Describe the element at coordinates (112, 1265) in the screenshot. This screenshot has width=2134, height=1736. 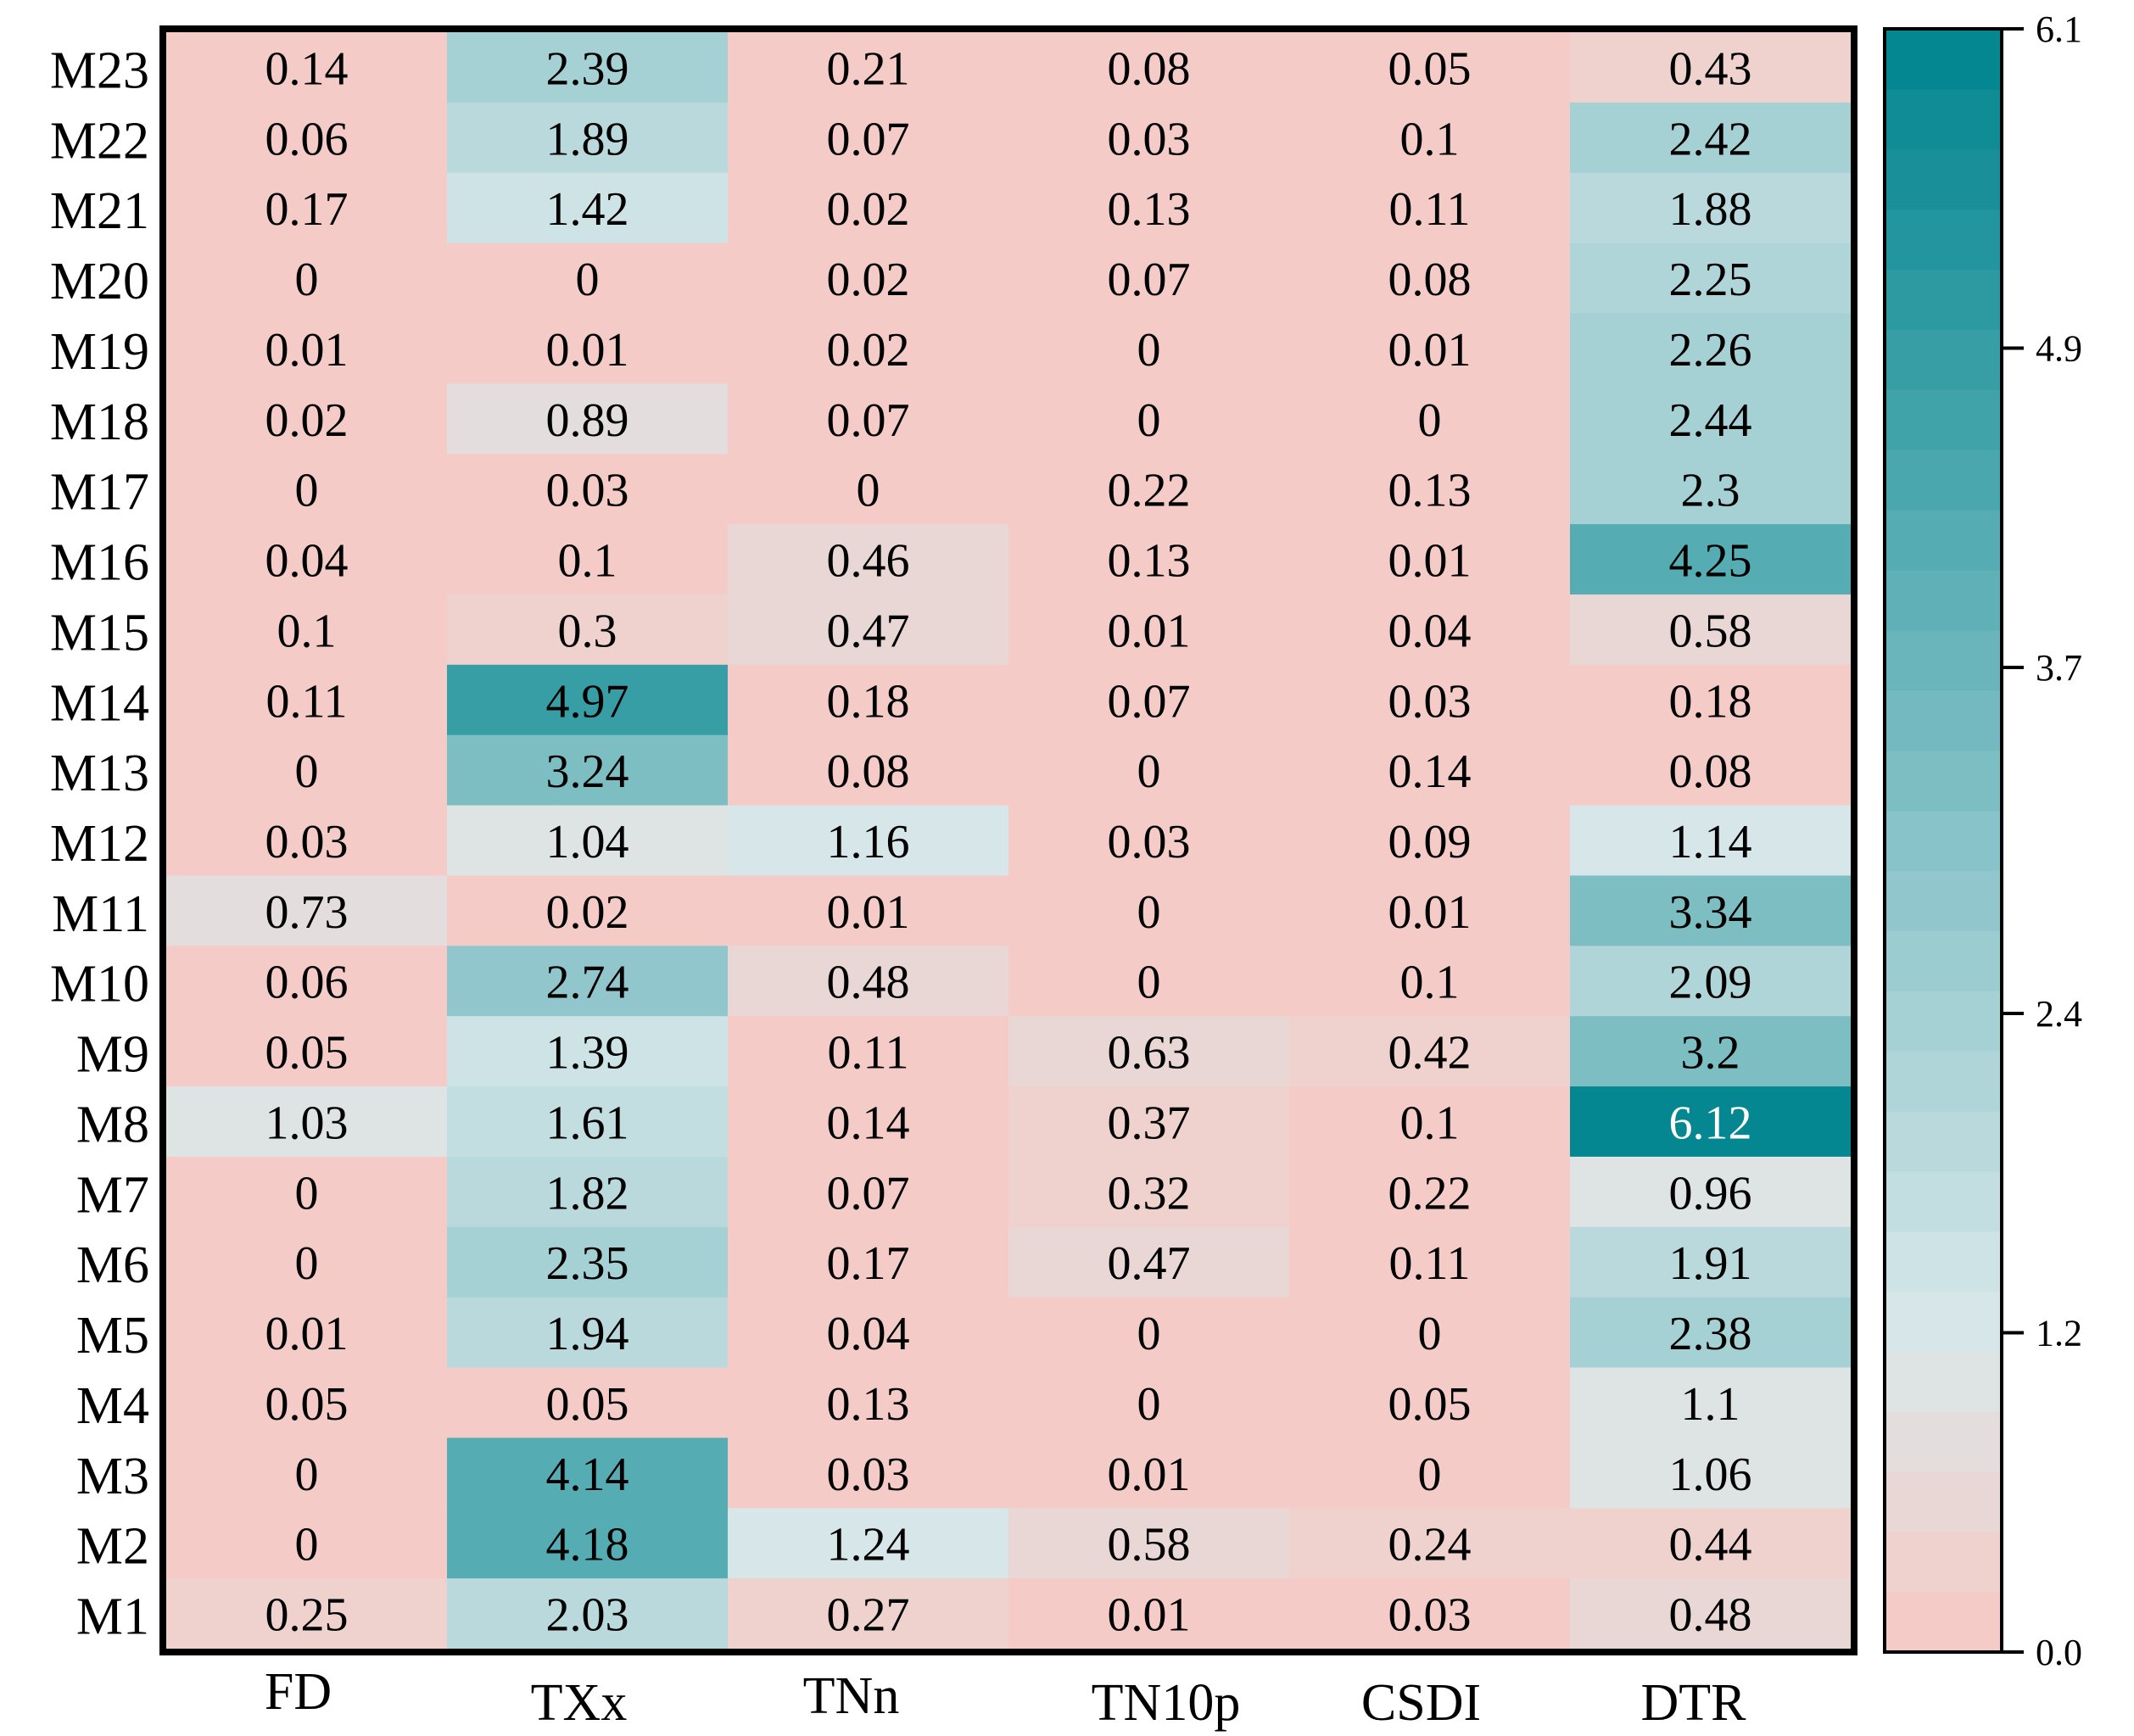
I see `row-label: M6` at that location.